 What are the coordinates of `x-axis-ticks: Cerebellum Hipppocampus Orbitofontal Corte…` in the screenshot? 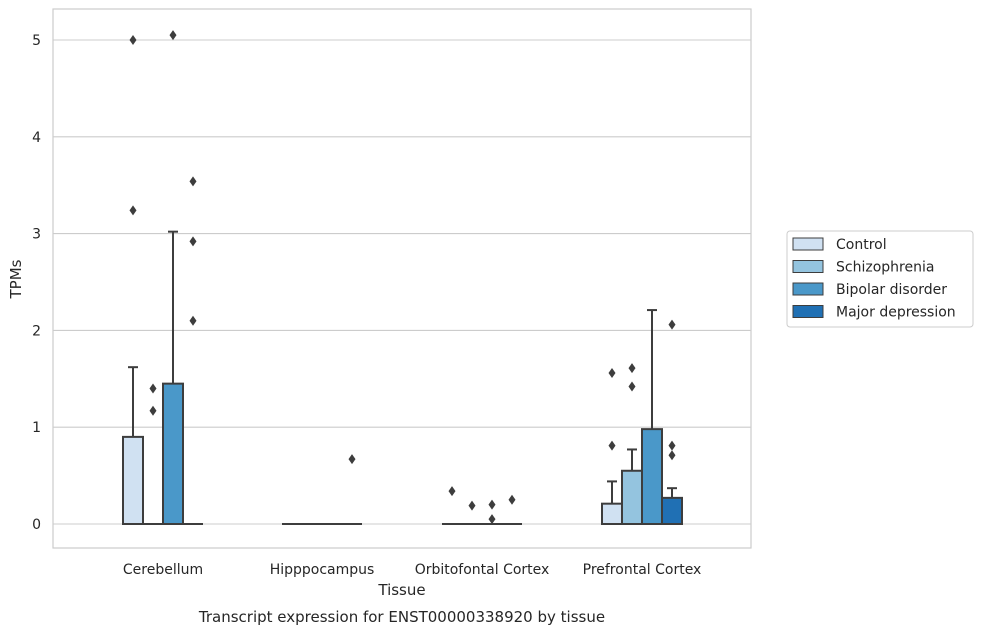 It's located at (412, 570).